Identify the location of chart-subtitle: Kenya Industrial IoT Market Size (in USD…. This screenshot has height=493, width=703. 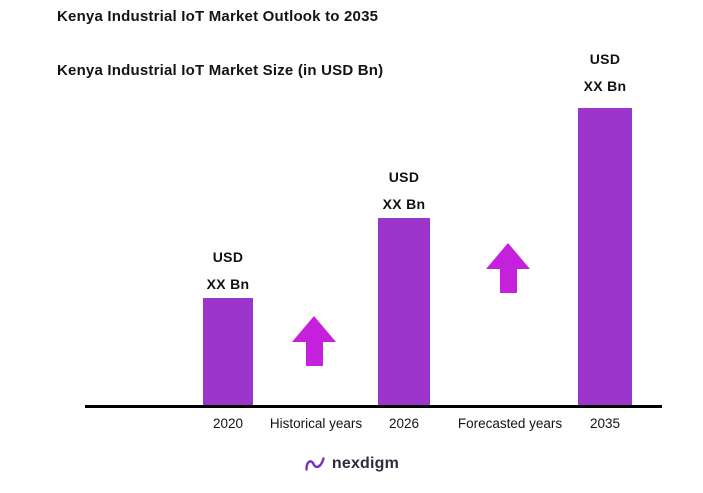
(220, 70).